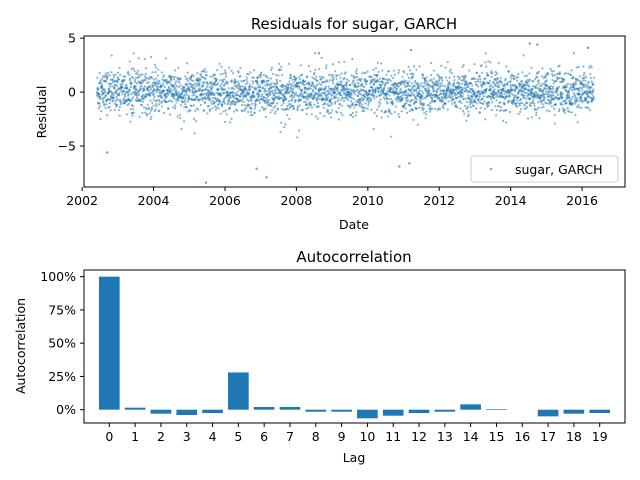 Image resolution: width=640 pixels, height=480 pixels. Describe the element at coordinates (41, 112) in the screenshot. I see `scatter-y-axis-title: Residual` at that location.